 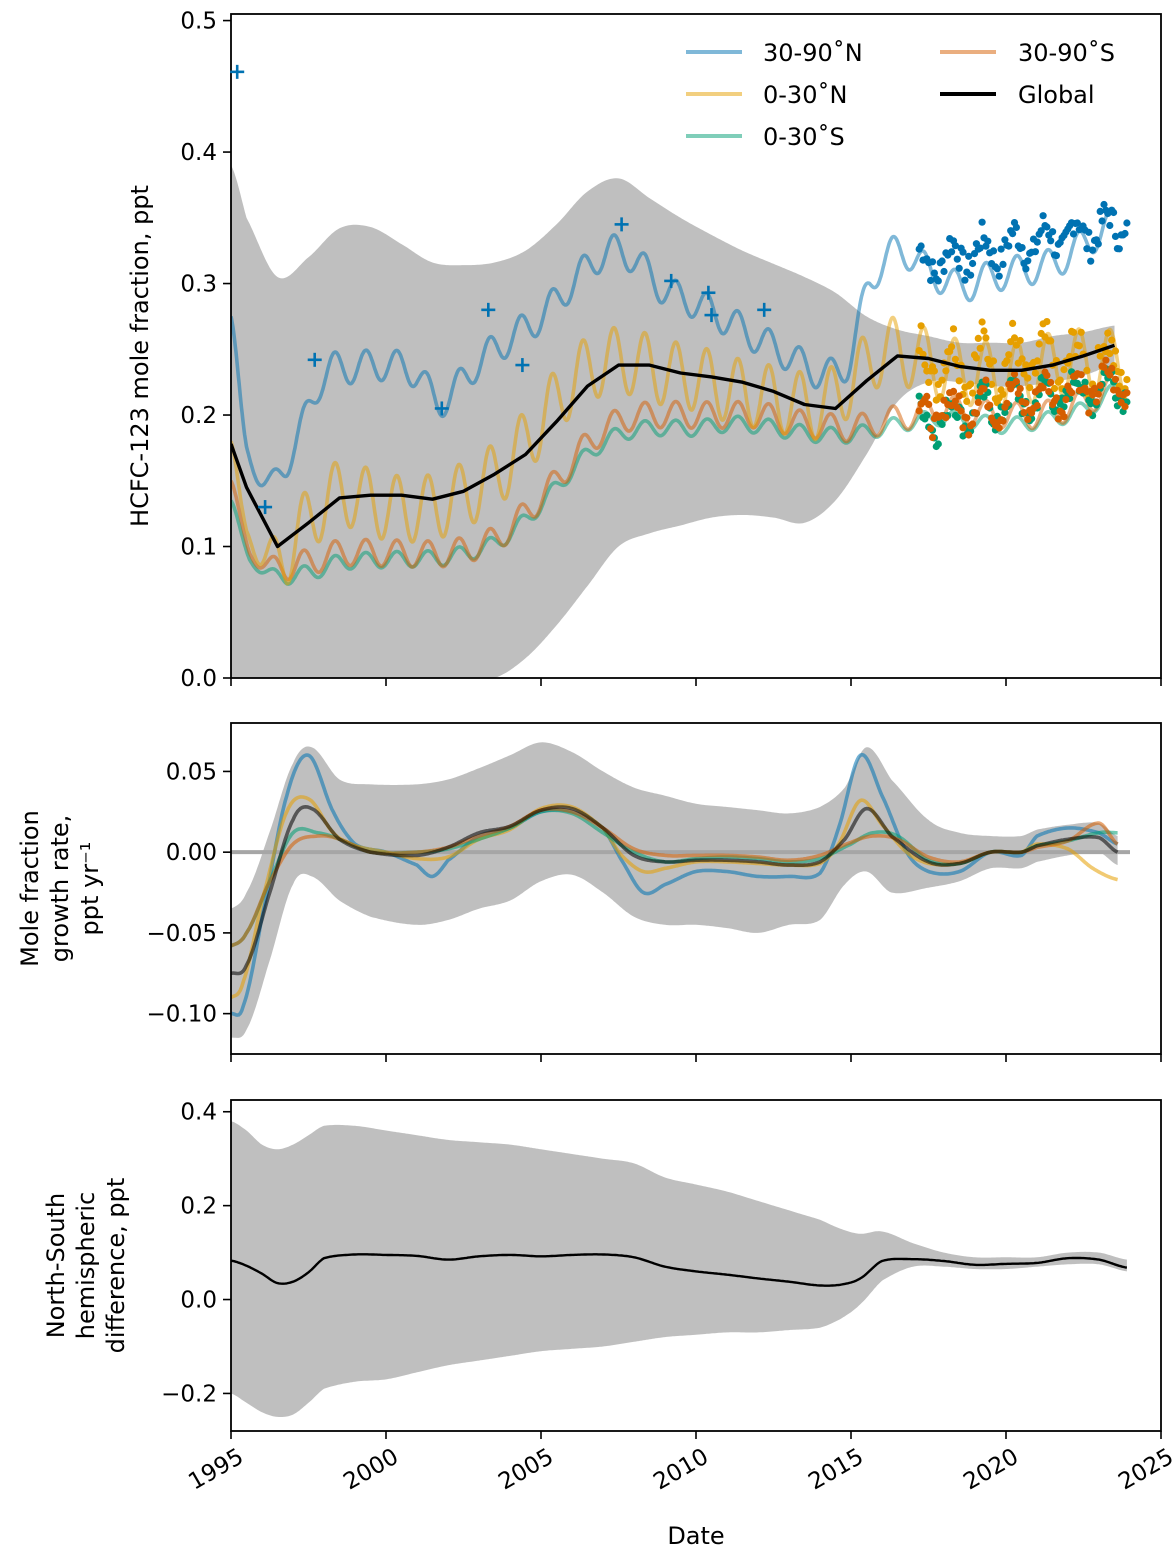 What do you see at coordinates (198, 22) in the screenshot?
I see `y-tick-label-0-5: 0.5` at bounding box center [198, 22].